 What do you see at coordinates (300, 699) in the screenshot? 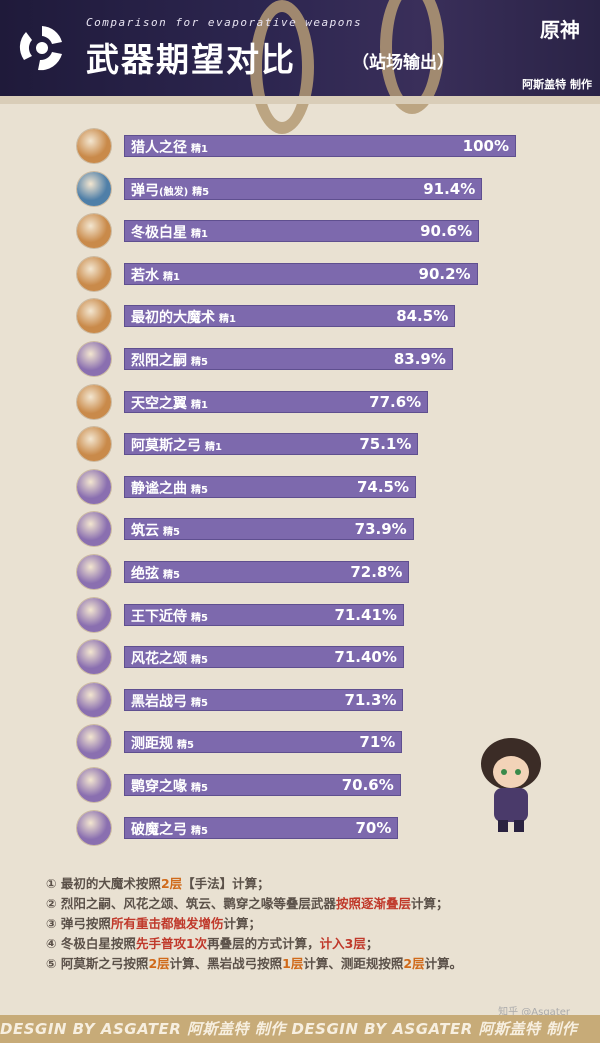
I see `bar-row: 黑岩战弓 精5 71.3%` at bounding box center [300, 699].